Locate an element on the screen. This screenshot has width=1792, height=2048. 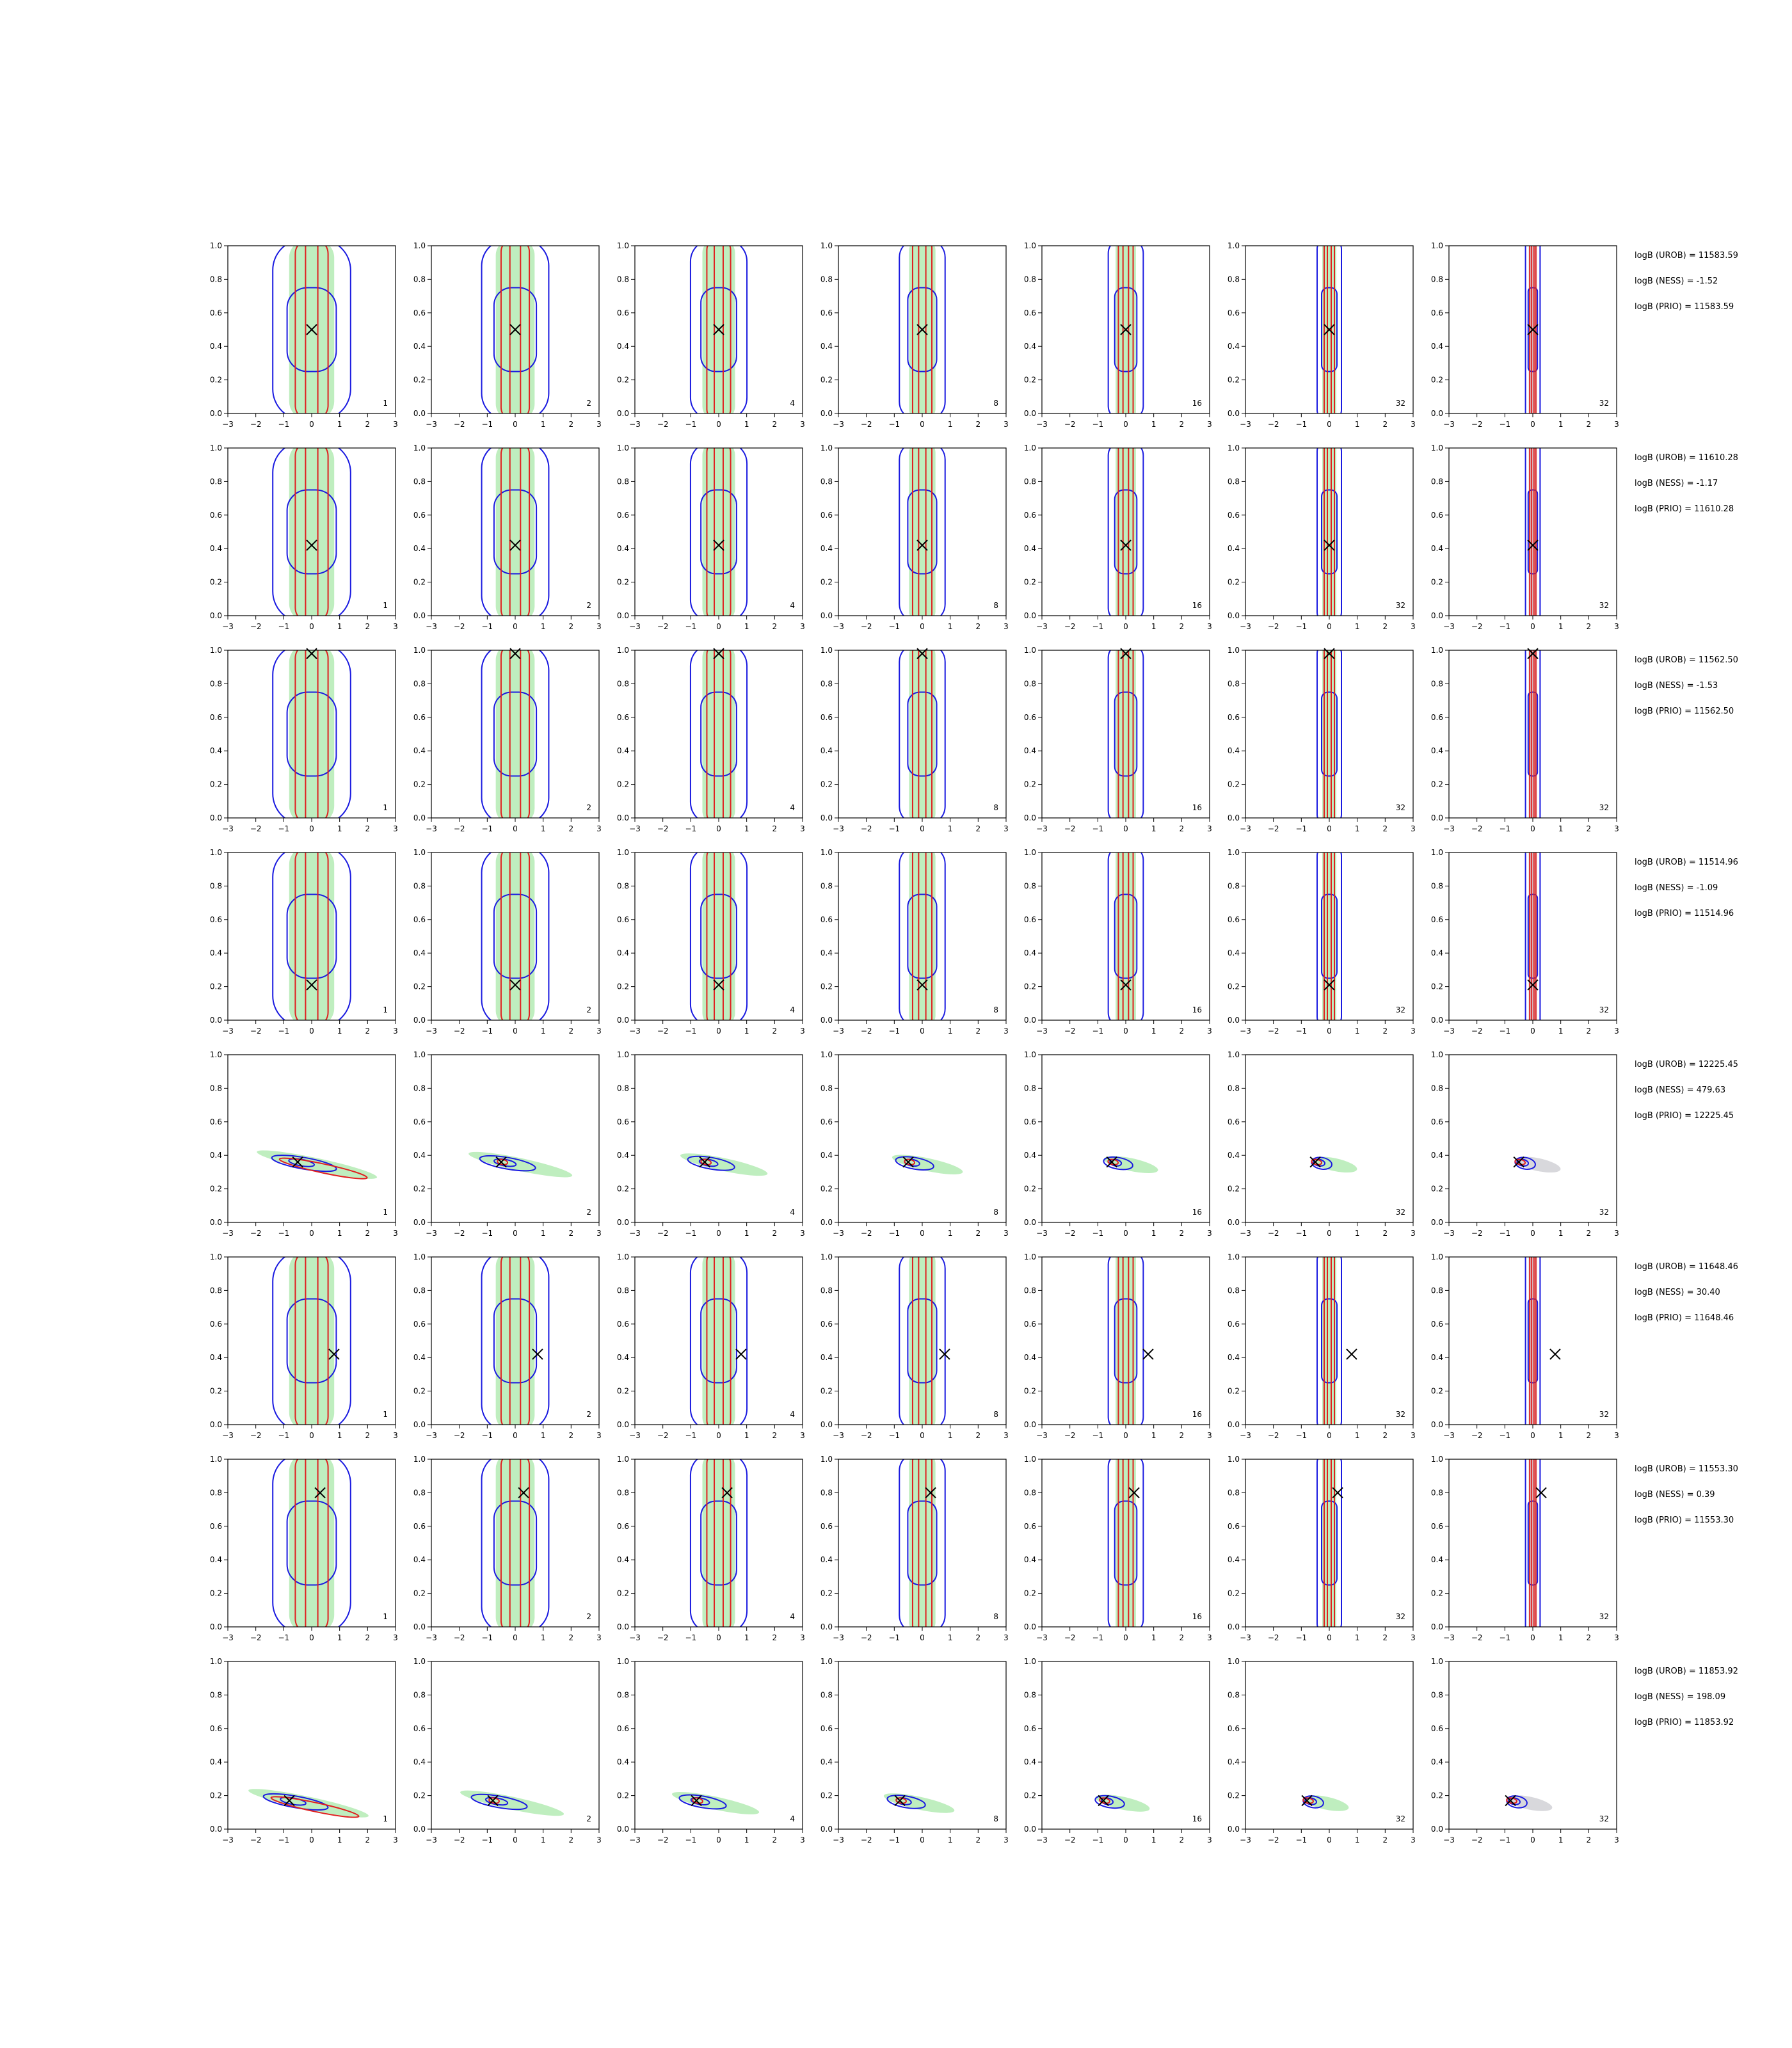
y-tick-label: 0.0 is located at coordinates (216, 1829).